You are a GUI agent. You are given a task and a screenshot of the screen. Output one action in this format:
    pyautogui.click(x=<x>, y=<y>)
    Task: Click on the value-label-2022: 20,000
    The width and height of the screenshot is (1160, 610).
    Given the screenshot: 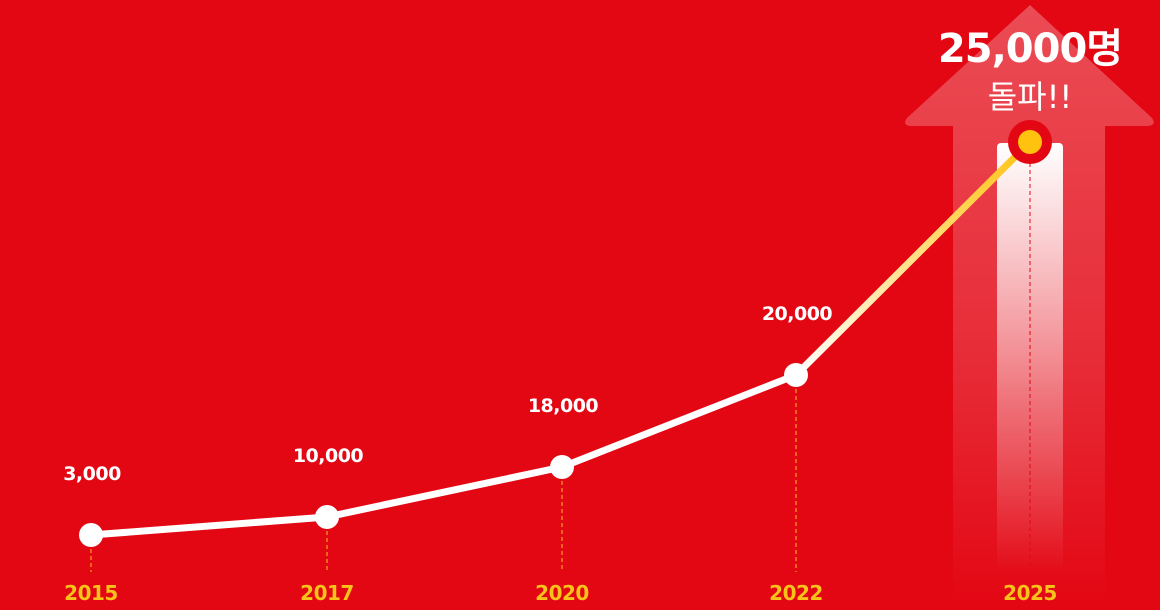 What is the action you would take?
    pyautogui.click(x=797, y=314)
    